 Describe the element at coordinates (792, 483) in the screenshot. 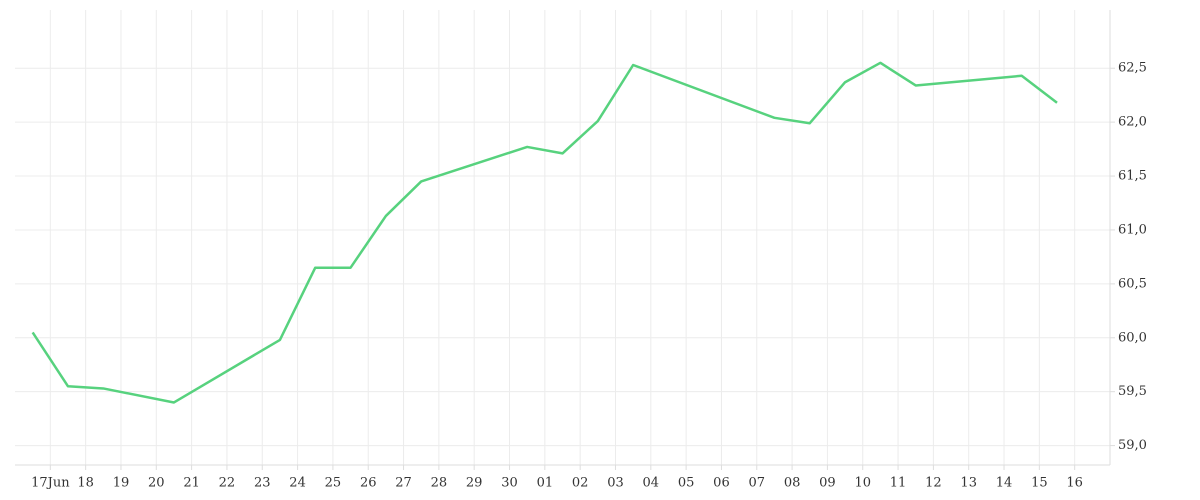

I see `x-tick-label: 08` at that location.